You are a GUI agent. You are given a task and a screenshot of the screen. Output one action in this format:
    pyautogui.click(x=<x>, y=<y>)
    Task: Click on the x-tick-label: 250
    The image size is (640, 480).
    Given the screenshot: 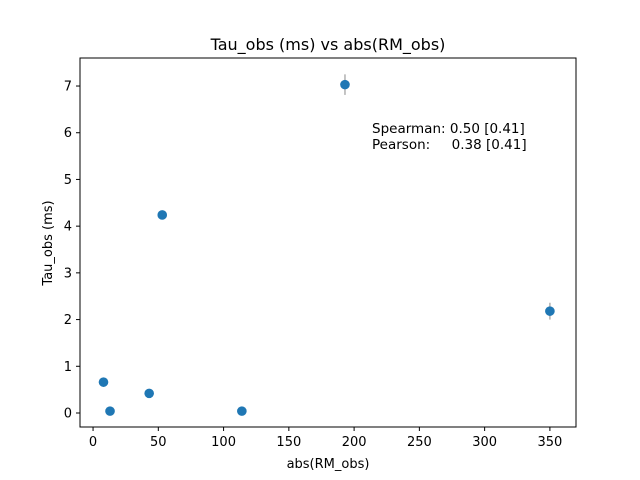 What is the action you would take?
    pyautogui.click(x=419, y=442)
    